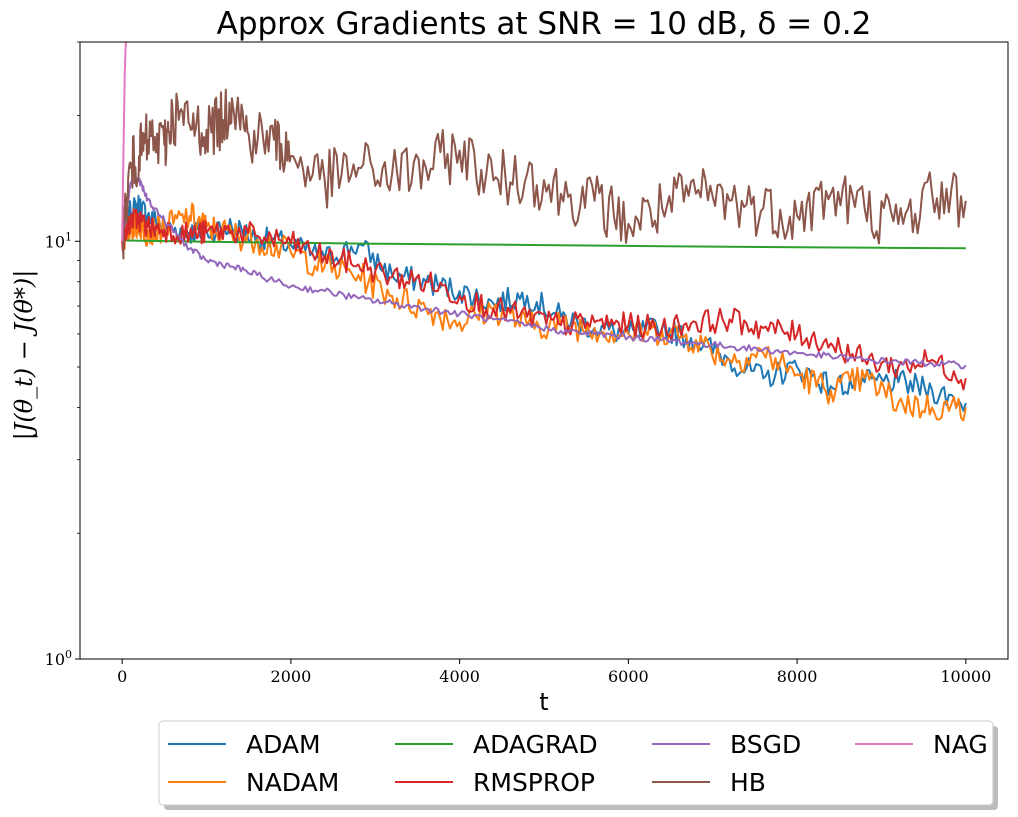  What do you see at coordinates (544, 244) in the screenshot?
I see `series-line-adagrad` at bounding box center [544, 244].